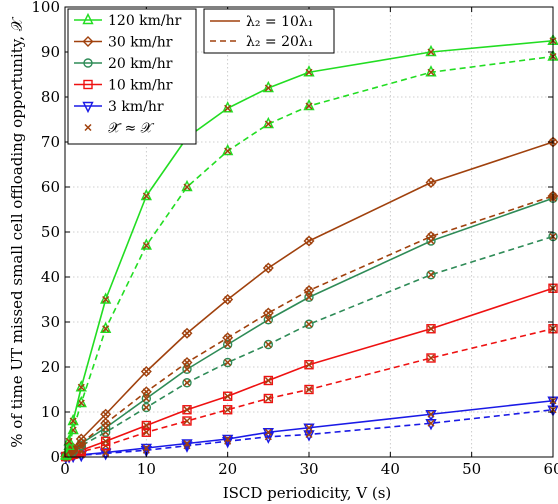 This screenshot has width=558, height=504. I want to click on legend-speeds-box, so click(132, 76).